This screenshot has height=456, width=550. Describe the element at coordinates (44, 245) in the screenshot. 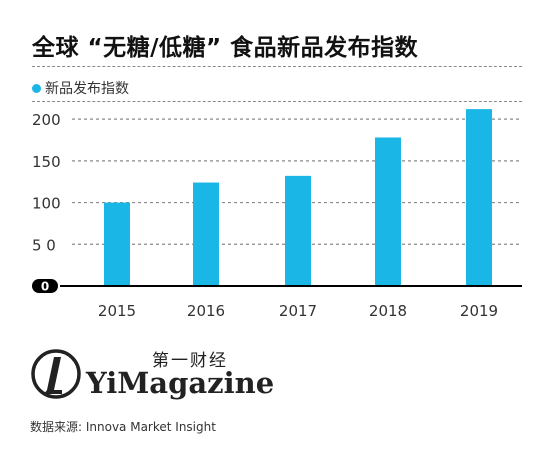

I see `y-tick-label: 5 0` at that location.